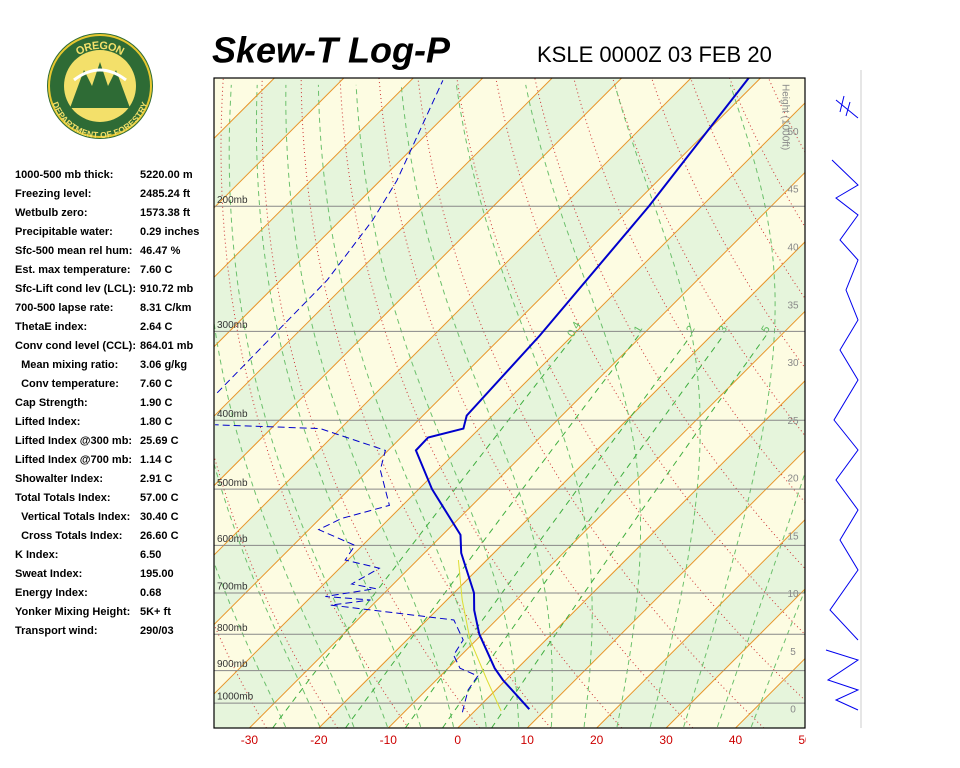  What do you see at coordinates (159, 517) in the screenshot?
I see `index-value: 30.40 C` at bounding box center [159, 517].